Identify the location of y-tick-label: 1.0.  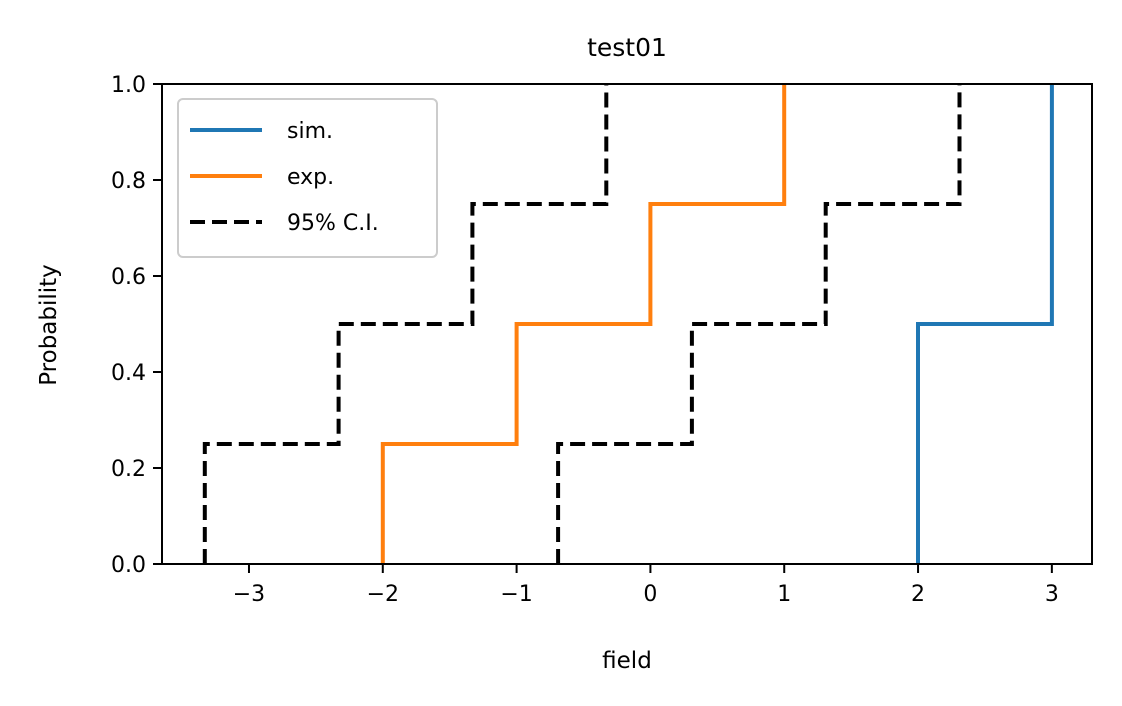
(128, 85).